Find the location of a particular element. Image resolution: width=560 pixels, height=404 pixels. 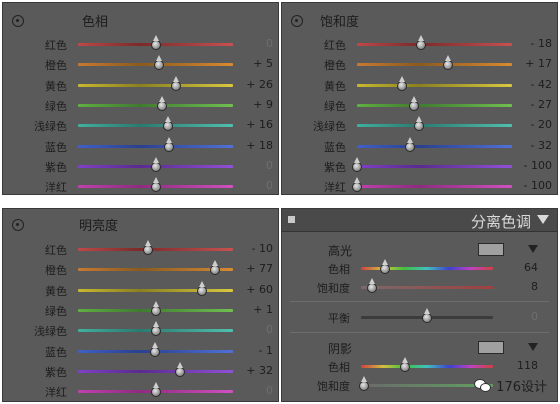

slider-value: + 16 is located at coordinates (259, 125).